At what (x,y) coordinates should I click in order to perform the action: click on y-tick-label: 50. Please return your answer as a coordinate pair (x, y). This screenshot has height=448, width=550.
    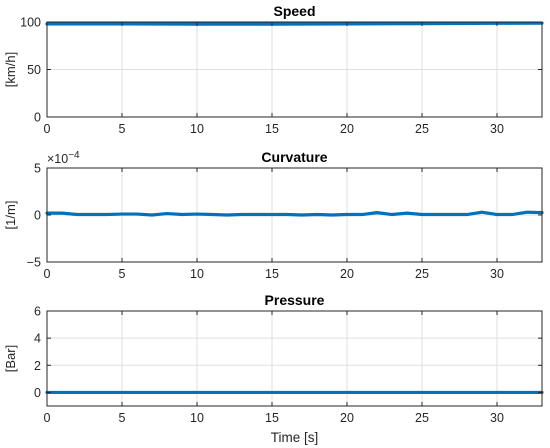
    Looking at the image, I should click on (34, 70).